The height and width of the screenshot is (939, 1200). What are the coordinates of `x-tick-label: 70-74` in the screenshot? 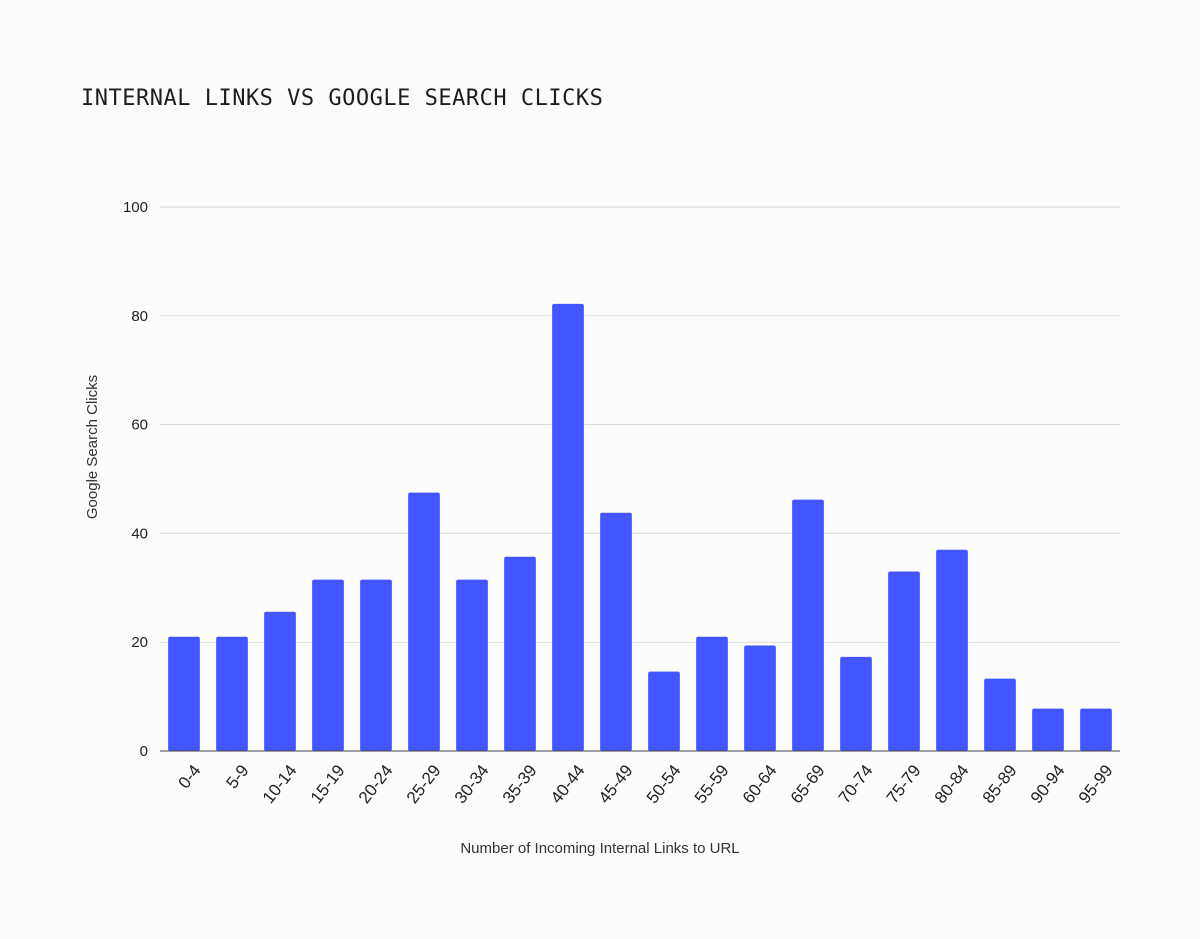 It's located at (856, 784).